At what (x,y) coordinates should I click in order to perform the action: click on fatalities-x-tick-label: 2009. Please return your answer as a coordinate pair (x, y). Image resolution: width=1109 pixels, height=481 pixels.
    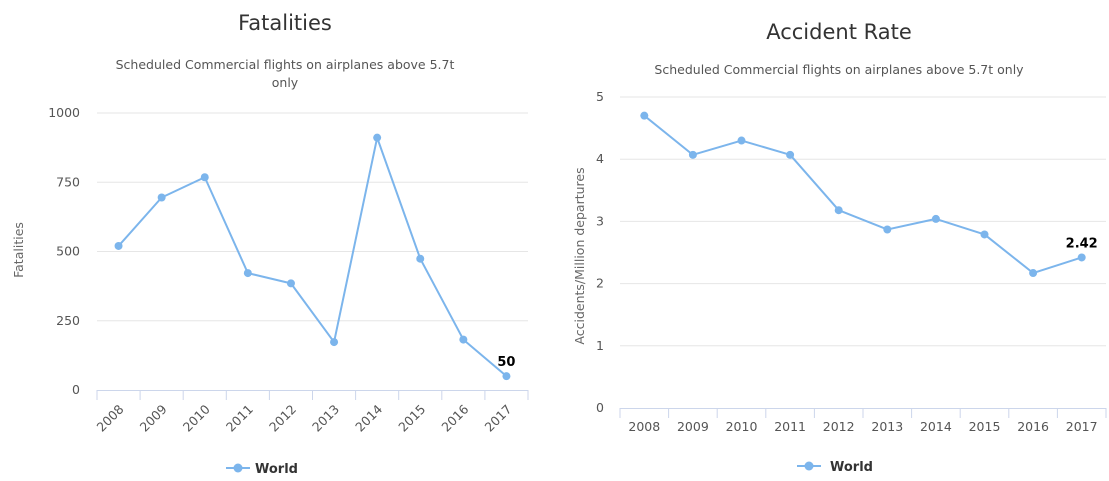
    Looking at the image, I should click on (153, 417).